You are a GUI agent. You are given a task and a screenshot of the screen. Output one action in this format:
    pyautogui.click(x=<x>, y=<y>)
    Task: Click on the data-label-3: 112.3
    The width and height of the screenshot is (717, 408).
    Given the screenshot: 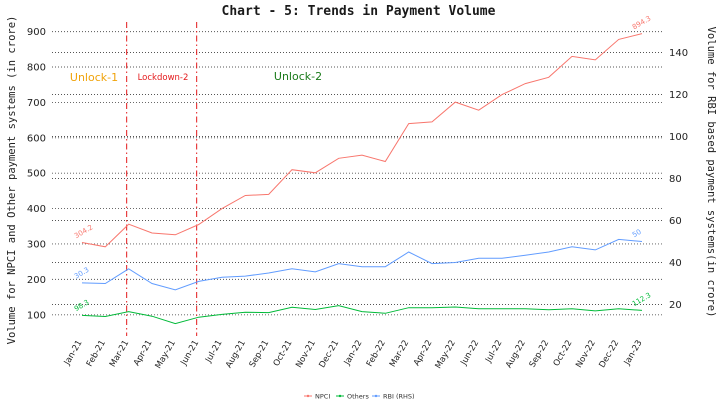 What is the action you would take?
    pyautogui.click(x=641, y=299)
    